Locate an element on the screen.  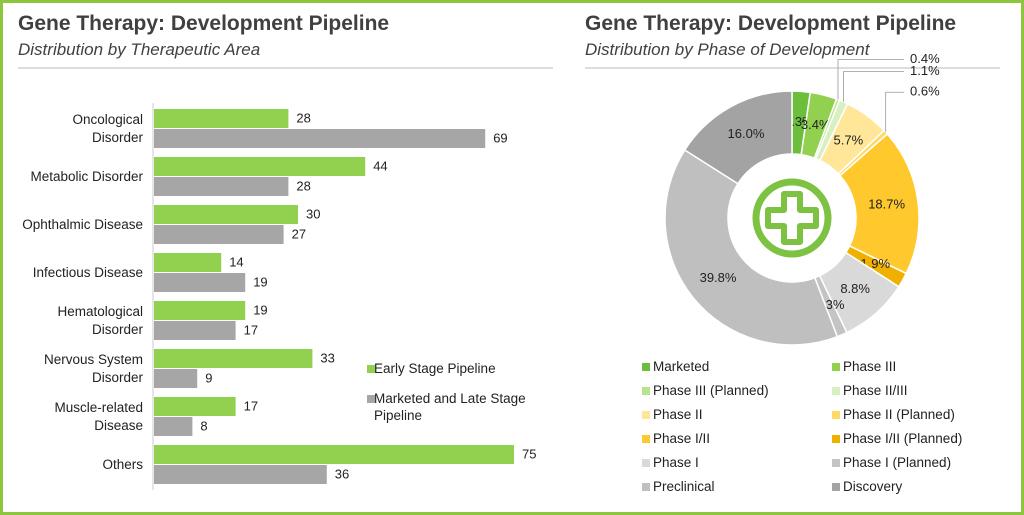
value-label: 33 is located at coordinates (327, 357).